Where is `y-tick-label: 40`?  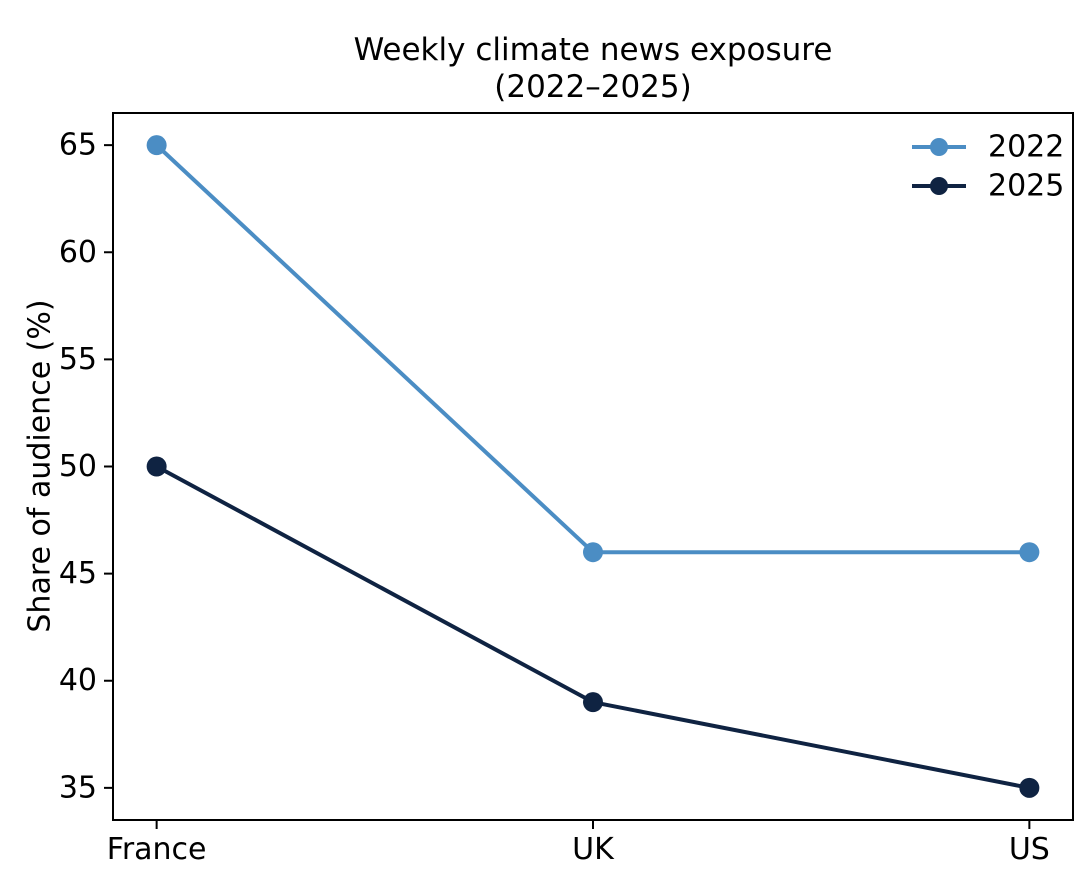 y-tick-label: 40 is located at coordinates (78, 680).